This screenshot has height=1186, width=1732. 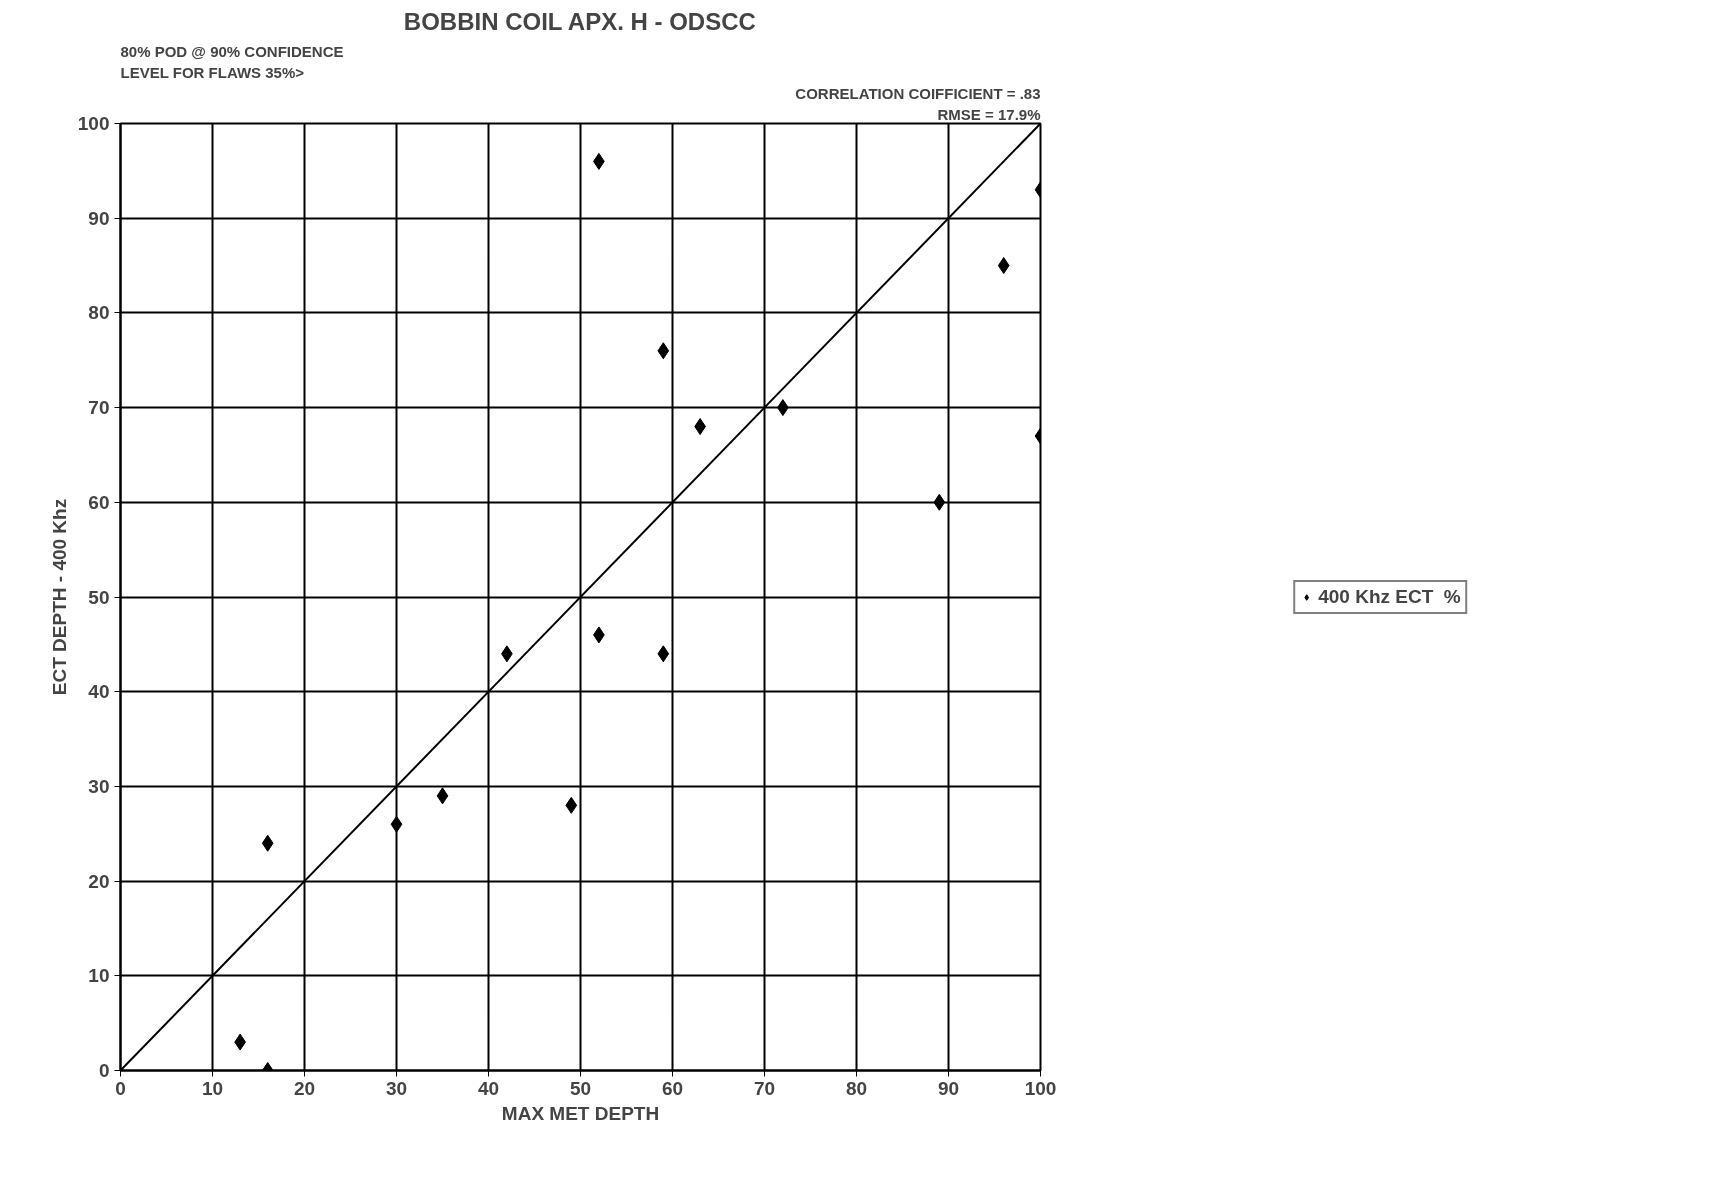 What do you see at coordinates (579, 21) in the screenshot?
I see `chart-title: BOBBIN COIL APX. H - ODSCC` at bounding box center [579, 21].